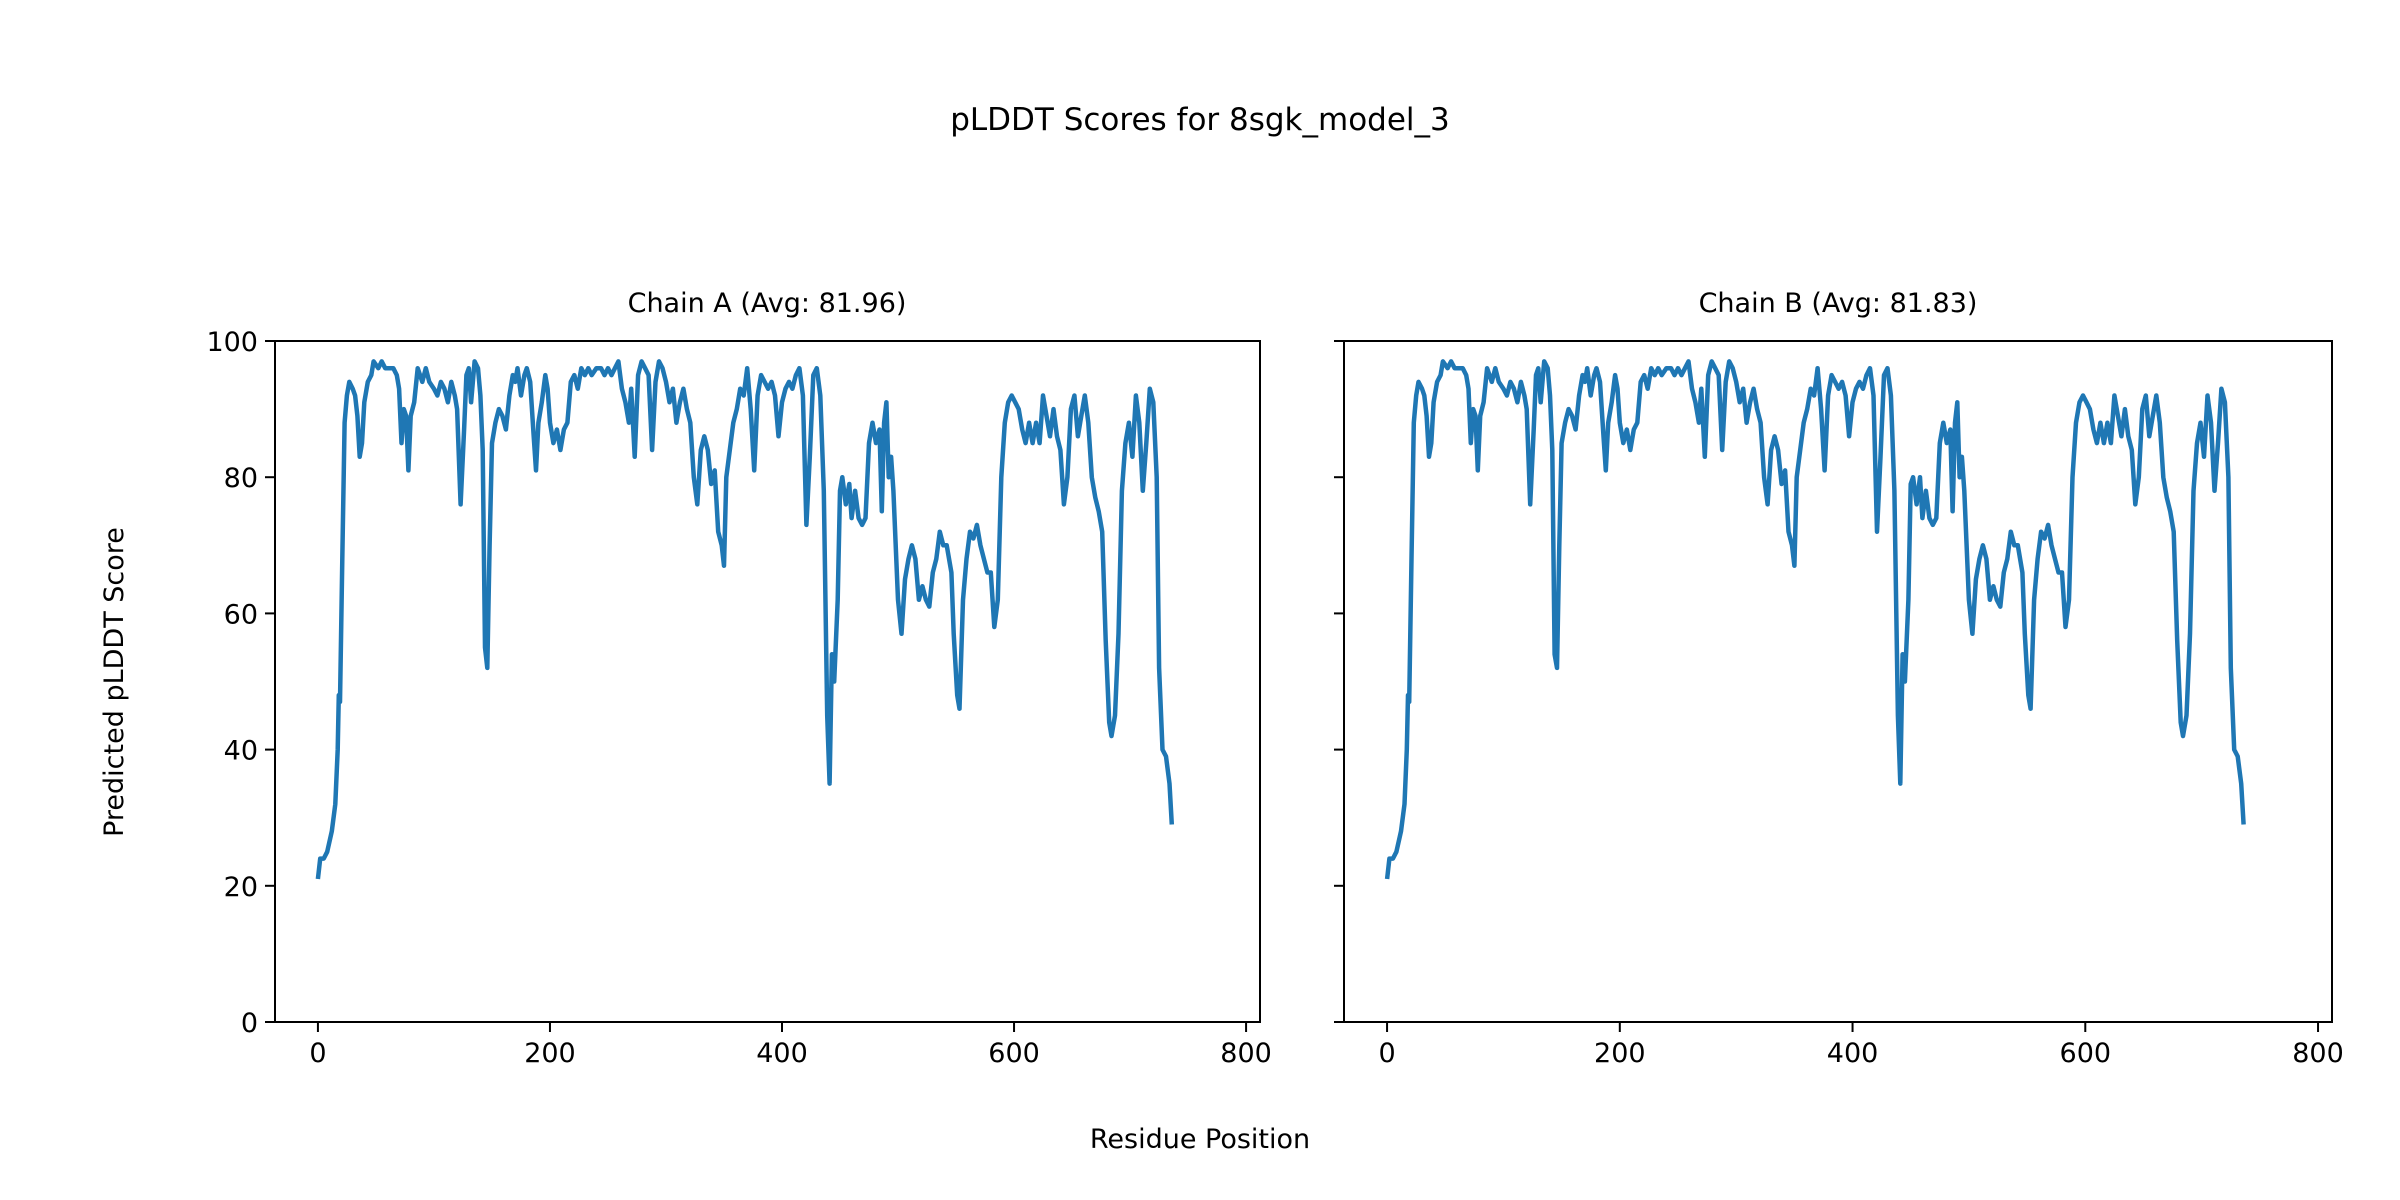 The width and height of the screenshot is (2400, 1200). Describe the element at coordinates (1014, 1053) in the screenshot. I see `chain-a-x-tick-label: 600` at that location.